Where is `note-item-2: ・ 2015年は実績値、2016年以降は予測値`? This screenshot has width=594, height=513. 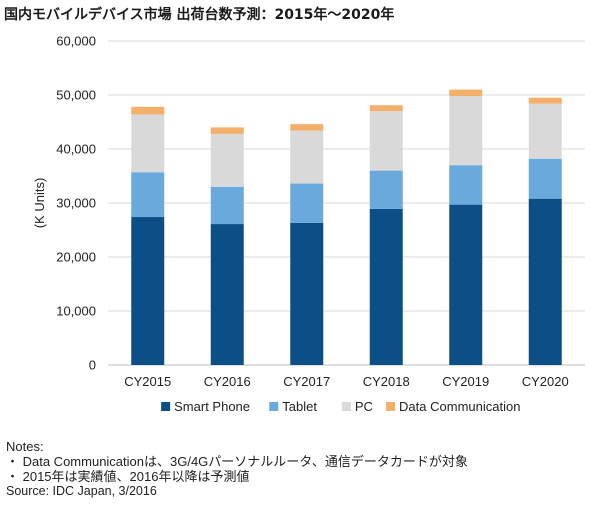
note-item-2: ・ 2015年は実績値、2016年以降は予測値 is located at coordinates (128, 476).